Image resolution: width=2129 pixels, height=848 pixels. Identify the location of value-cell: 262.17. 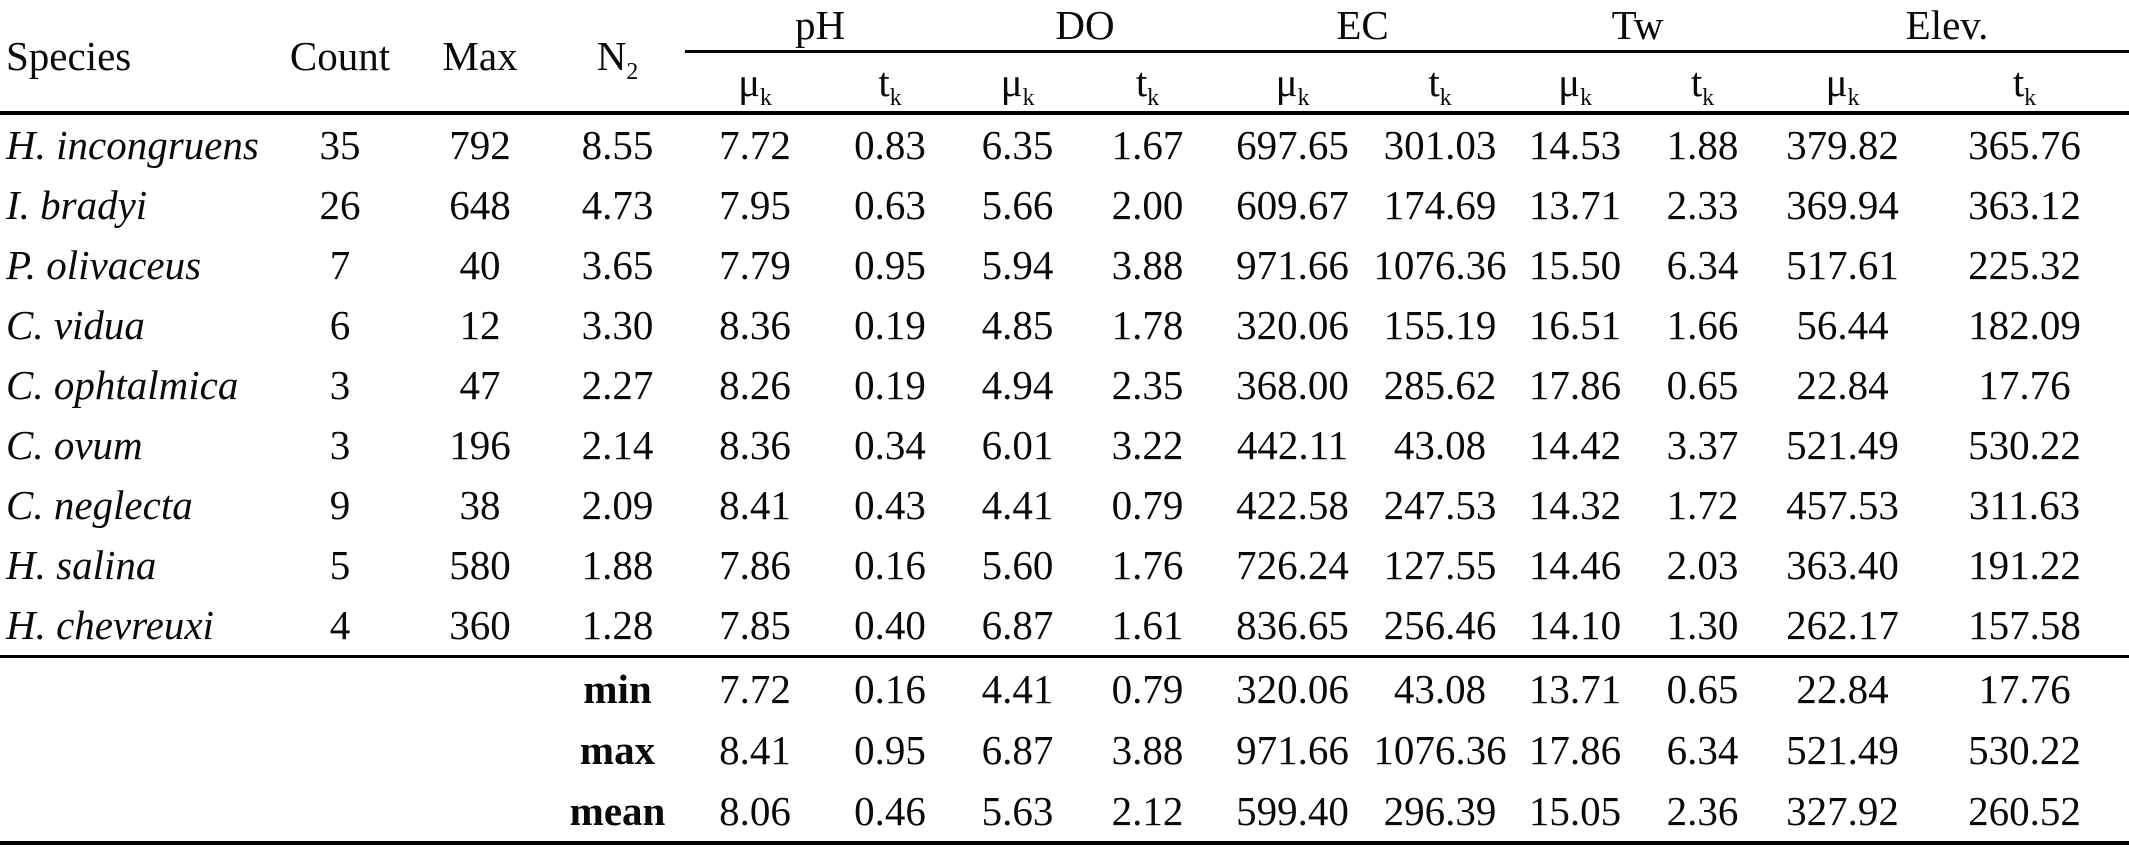
(1842, 625).